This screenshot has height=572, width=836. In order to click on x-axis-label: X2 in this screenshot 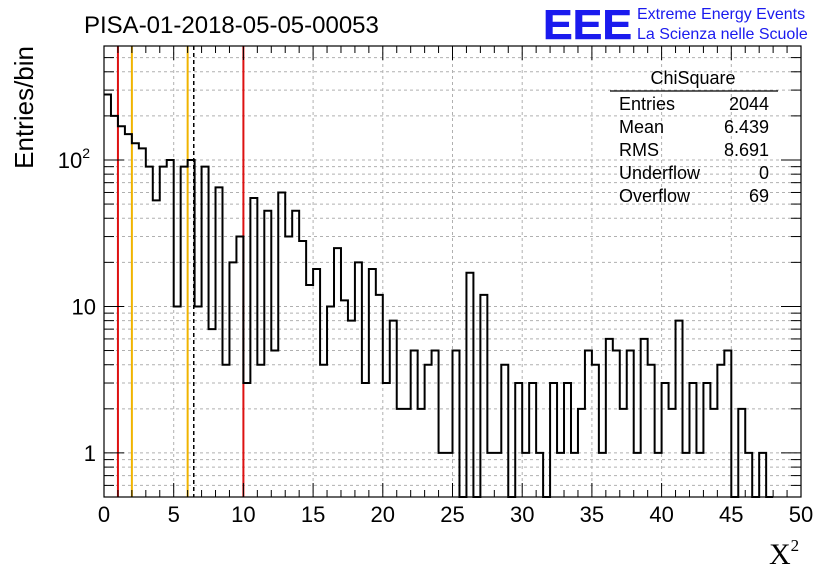, I will do `click(784, 553)`.